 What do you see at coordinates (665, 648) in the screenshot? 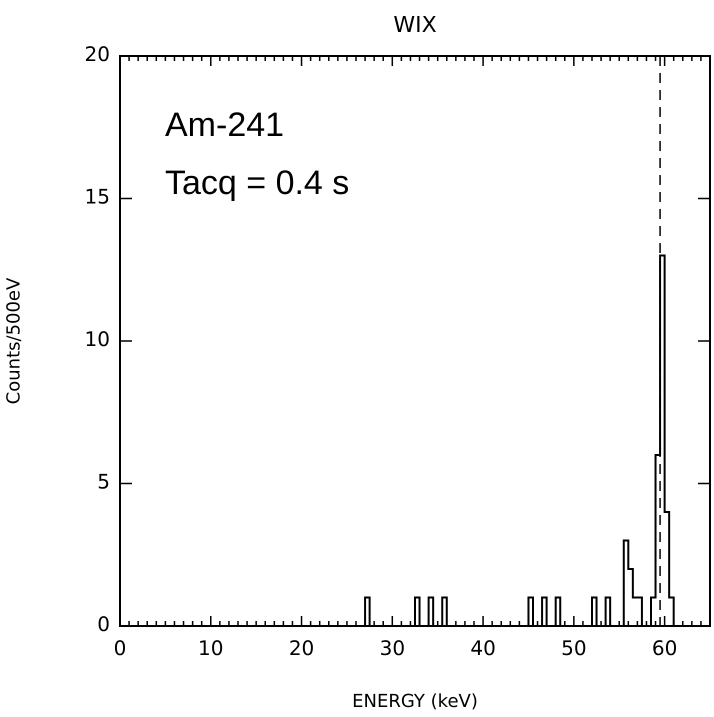
I see `x-tick-label: 60` at bounding box center [665, 648].